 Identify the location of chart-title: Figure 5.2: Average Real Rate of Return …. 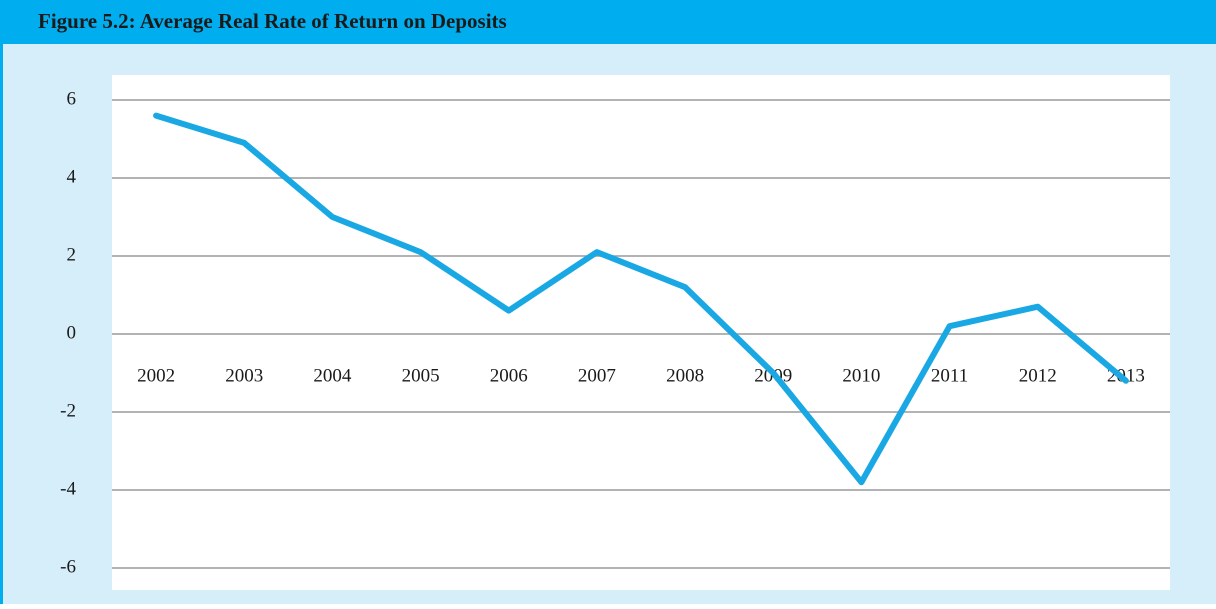
(272, 21).